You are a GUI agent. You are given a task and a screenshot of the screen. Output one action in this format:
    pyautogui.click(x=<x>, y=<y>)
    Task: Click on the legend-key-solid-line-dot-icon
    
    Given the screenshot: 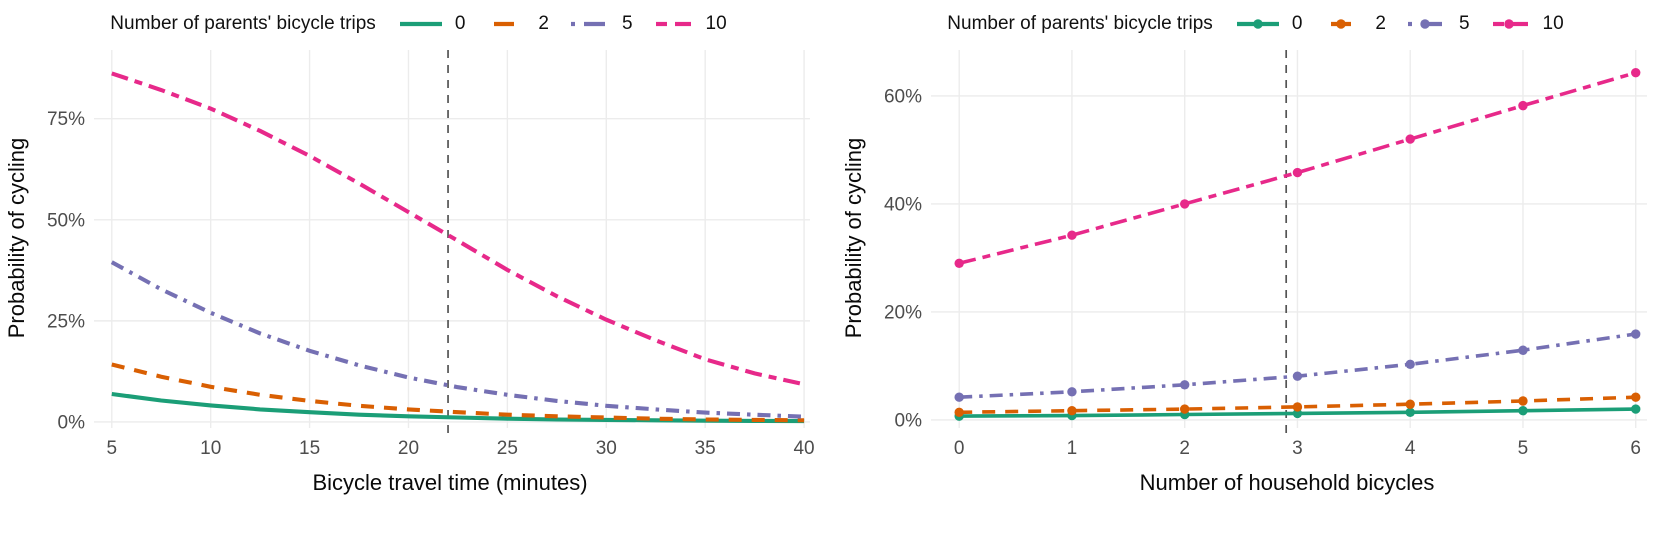 What is the action you would take?
    pyautogui.click(x=1257, y=24)
    